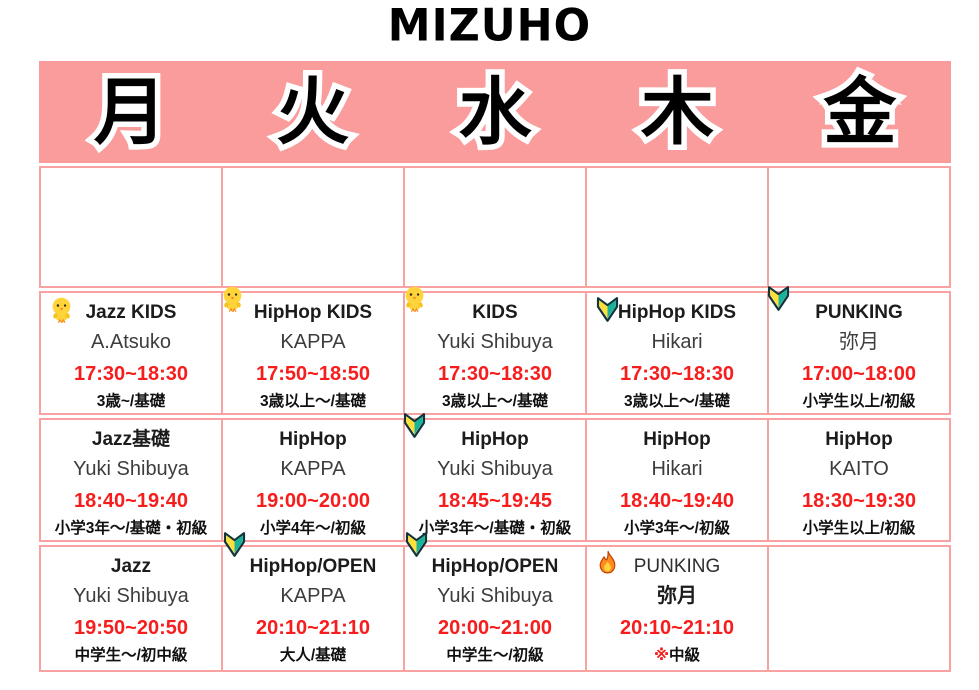 The height and width of the screenshot is (690, 979). What do you see at coordinates (859, 469) in the screenshot?
I see `instructor-name: KAITO` at bounding box center [859, 469].